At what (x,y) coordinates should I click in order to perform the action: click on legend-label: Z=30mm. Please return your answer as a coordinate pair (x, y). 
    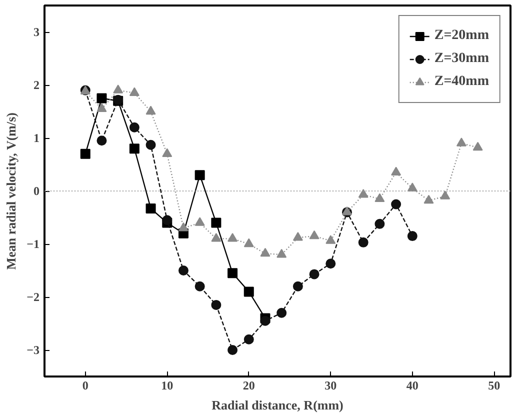
    Looking at the image, I should click on (461, 59).